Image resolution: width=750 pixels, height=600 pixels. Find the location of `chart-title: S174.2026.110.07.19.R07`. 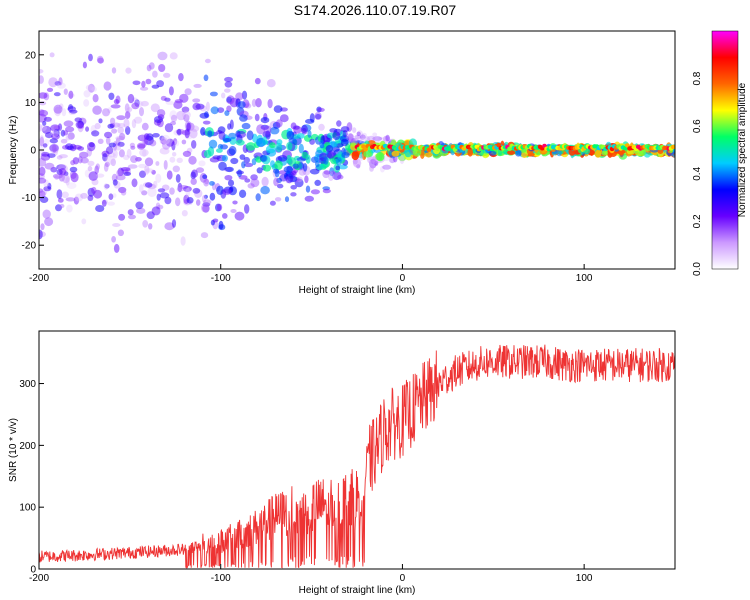

chart-title: S174.2026.110.07.19.R07 is located at coordinates (375, 10).